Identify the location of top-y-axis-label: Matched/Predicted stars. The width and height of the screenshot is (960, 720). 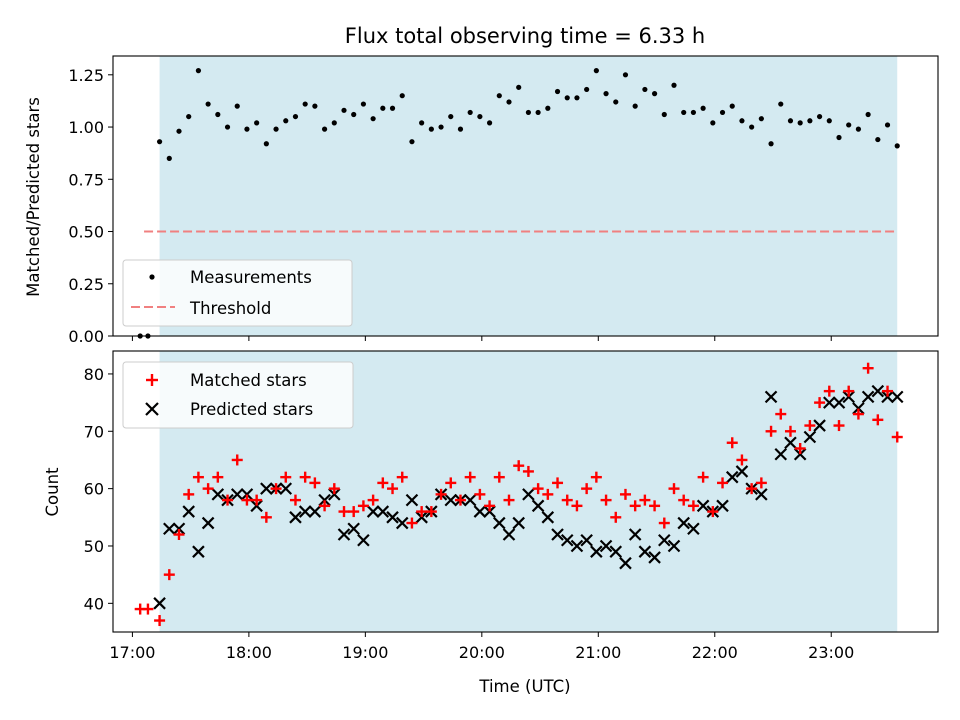
(33, 197).